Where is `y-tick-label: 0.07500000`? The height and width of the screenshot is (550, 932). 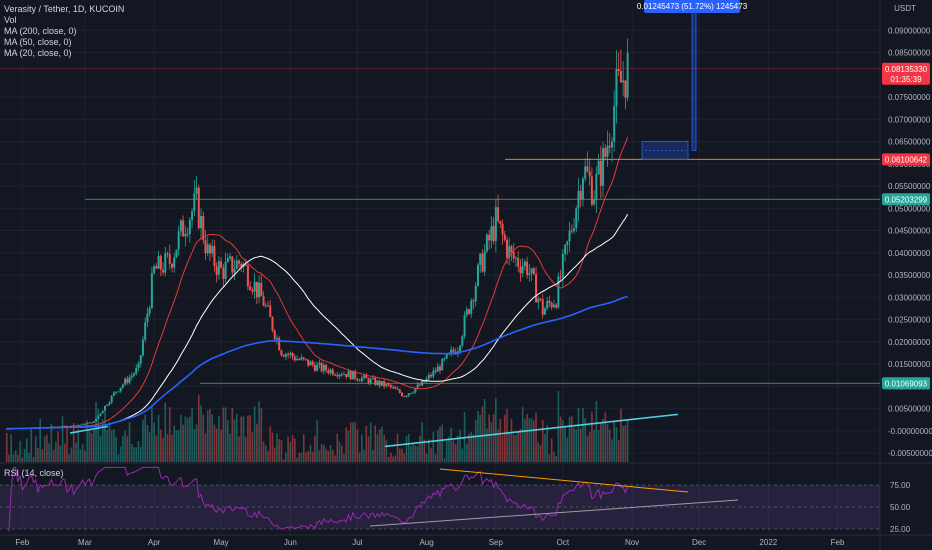
y-tick-label: 0.07500000 is located at coordinates (909, 97).